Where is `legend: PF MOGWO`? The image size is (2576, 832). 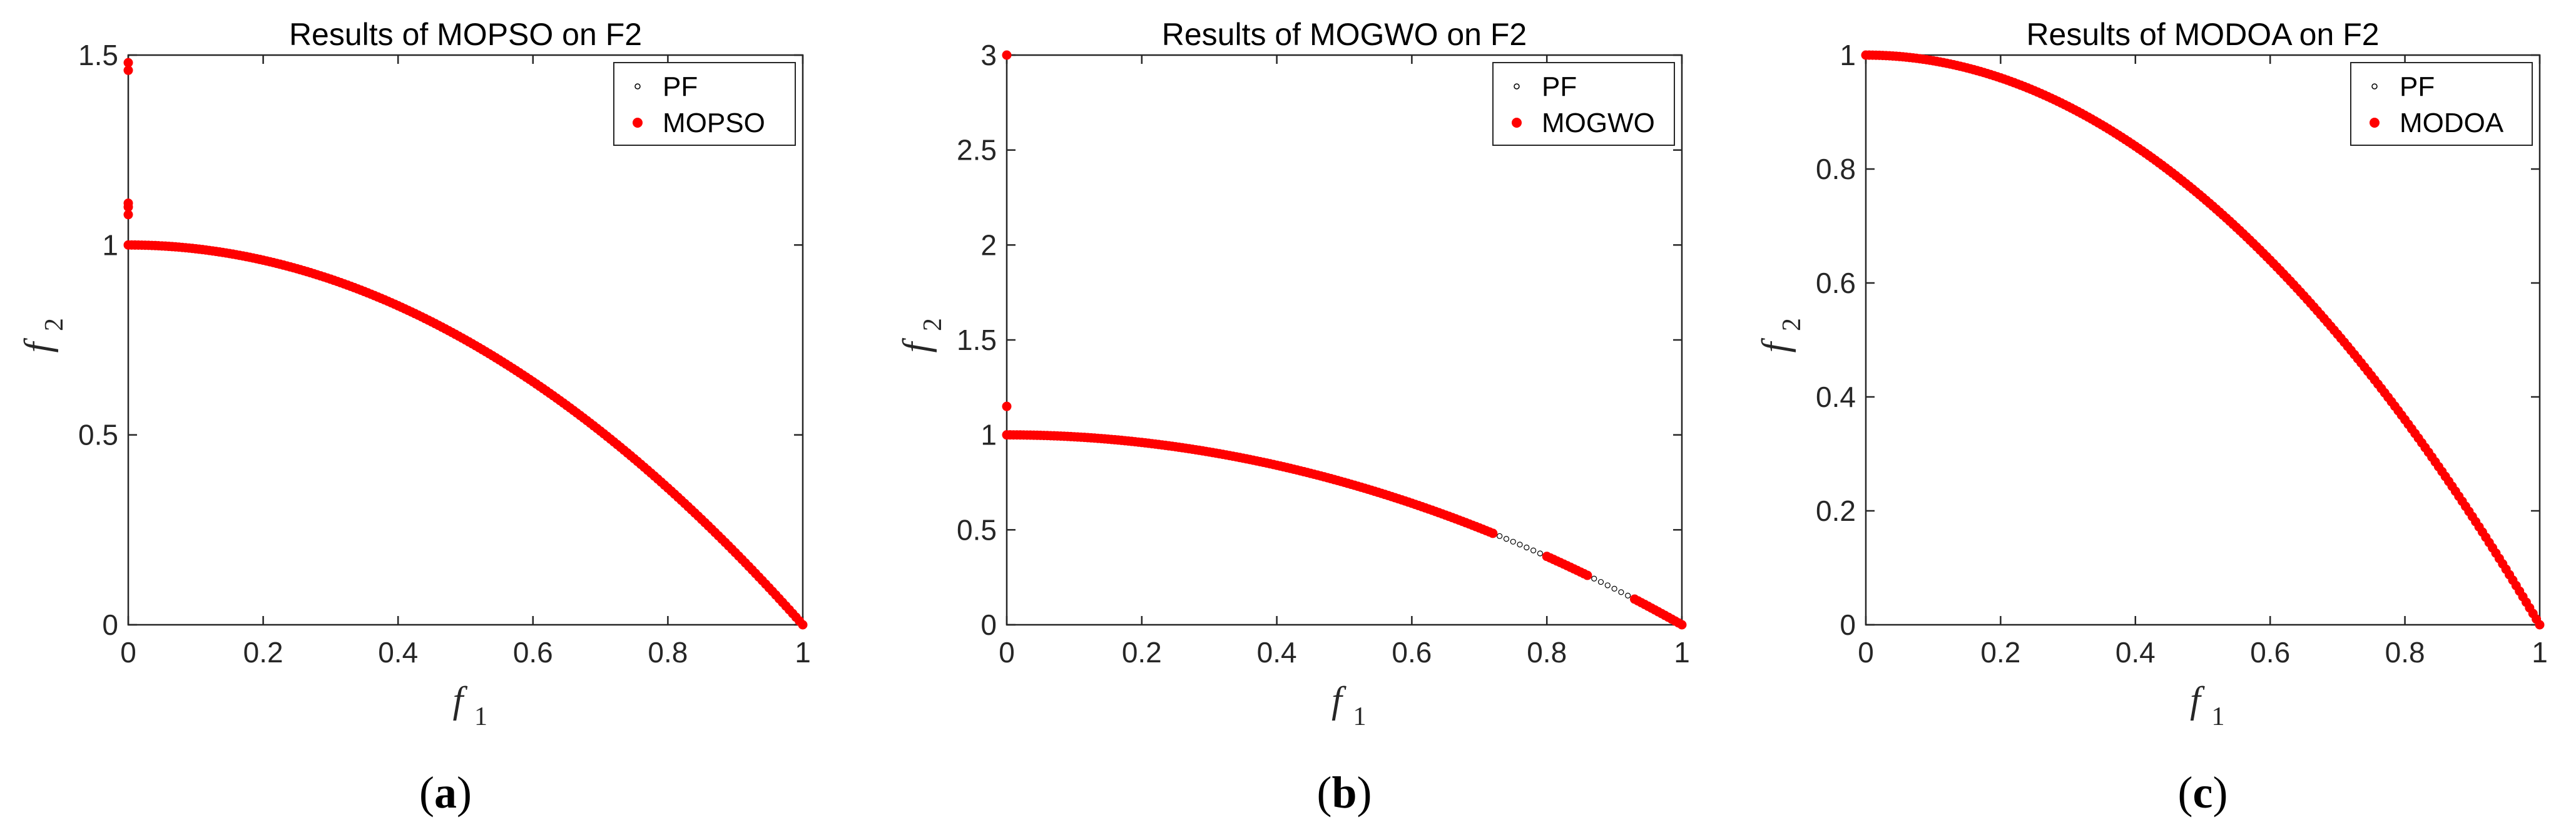 legend: PF MOGWO is located at coordinates (1583, 104).